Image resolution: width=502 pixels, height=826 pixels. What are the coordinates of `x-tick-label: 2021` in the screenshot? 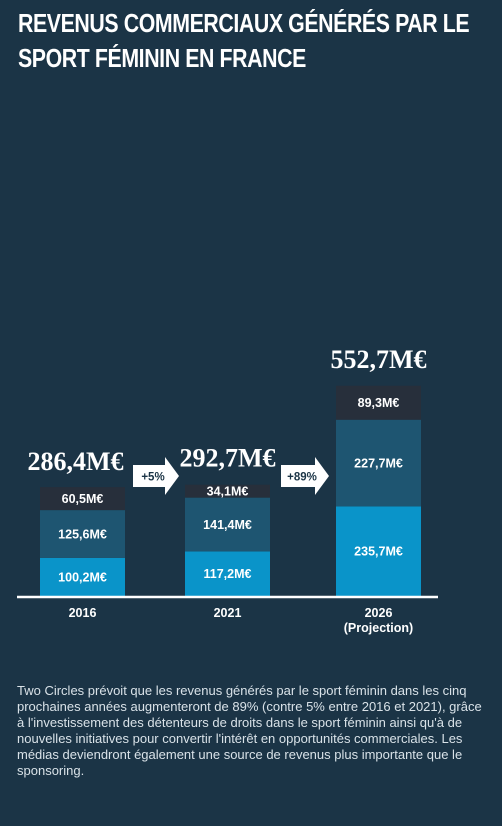 It's located at (228, 613).